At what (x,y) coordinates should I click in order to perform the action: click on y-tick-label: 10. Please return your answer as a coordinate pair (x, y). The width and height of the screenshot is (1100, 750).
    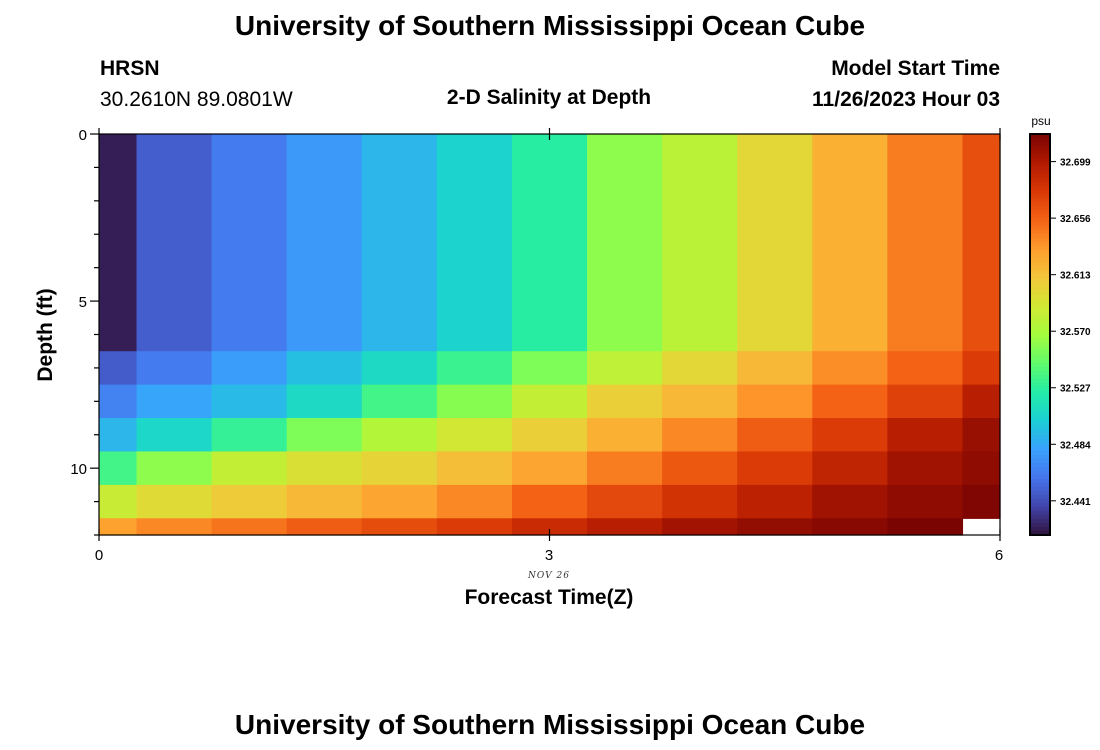
    Looking at the image, I should click on (78, 469).